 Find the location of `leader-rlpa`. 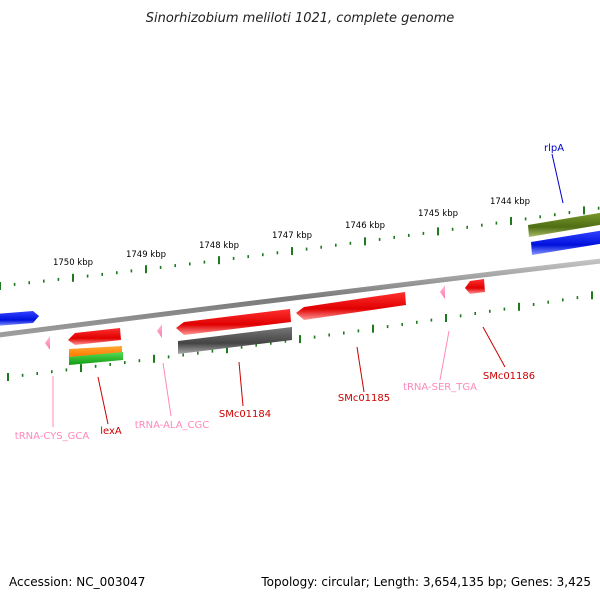

leader-rlpa is located at coordinates (557, 178).